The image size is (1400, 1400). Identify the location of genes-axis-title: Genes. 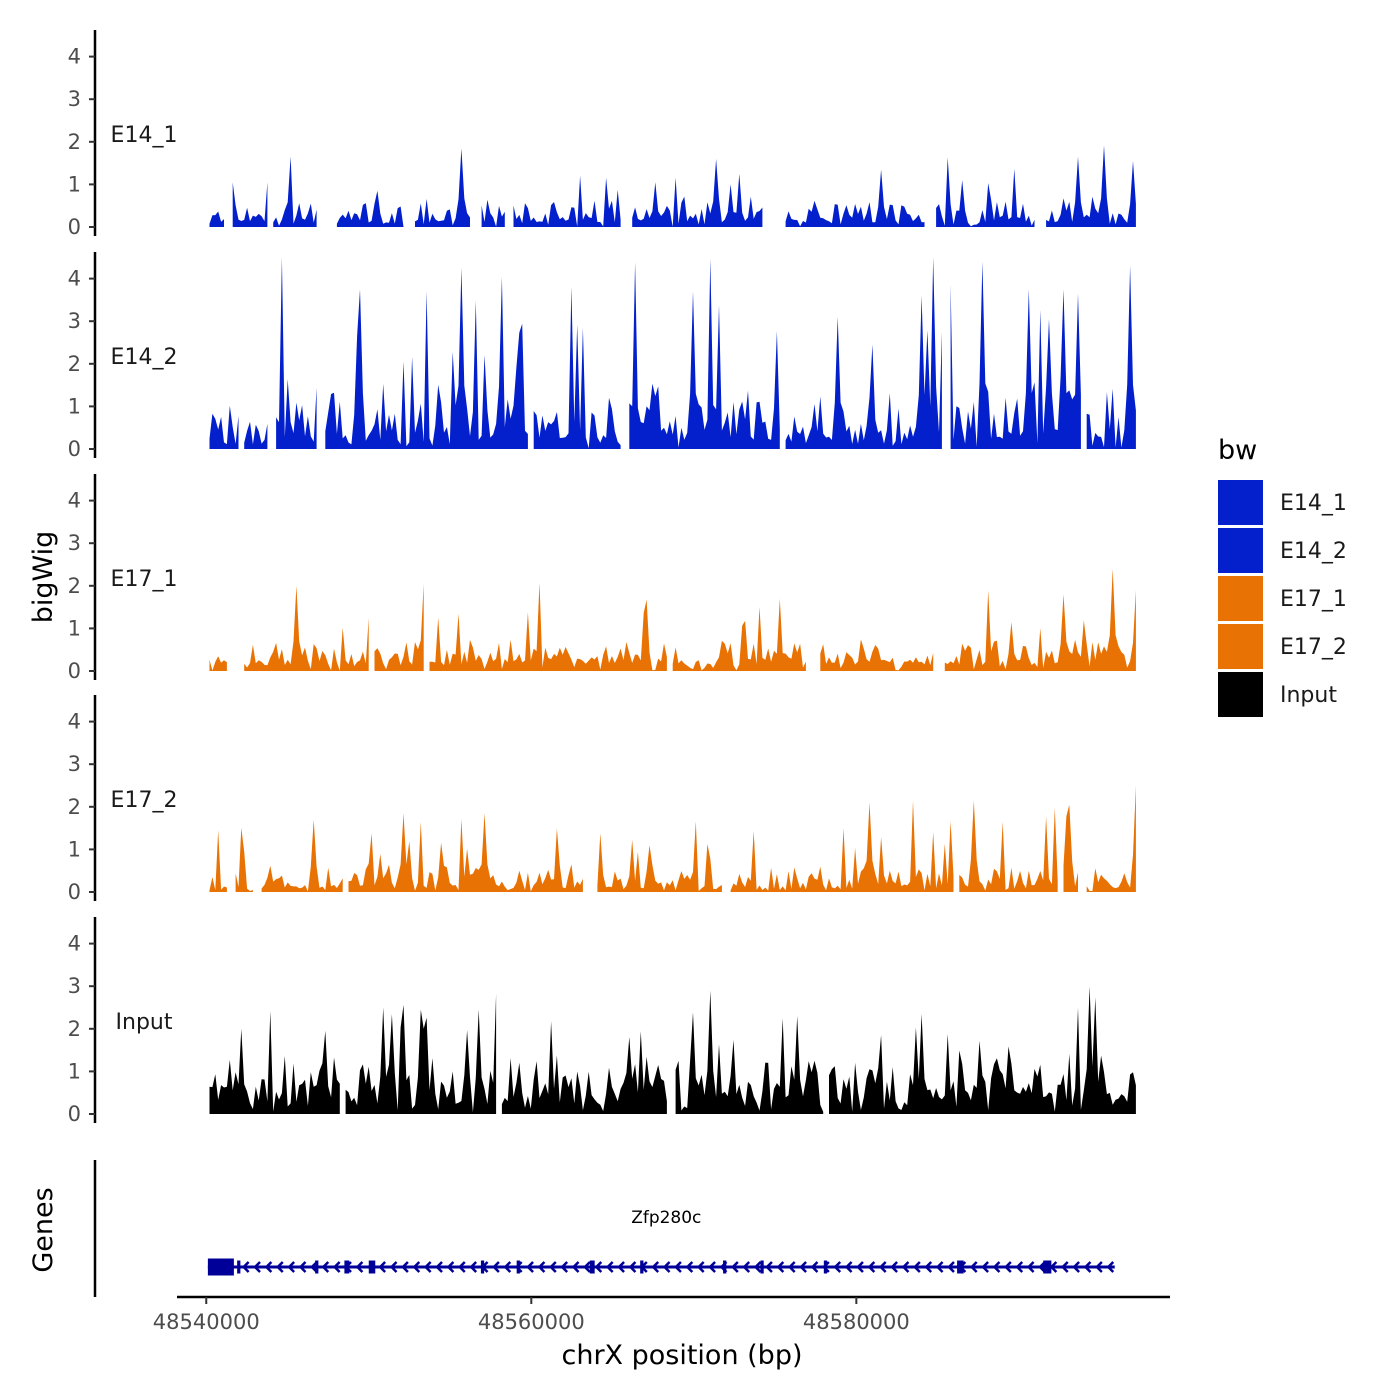
(43, 1229).